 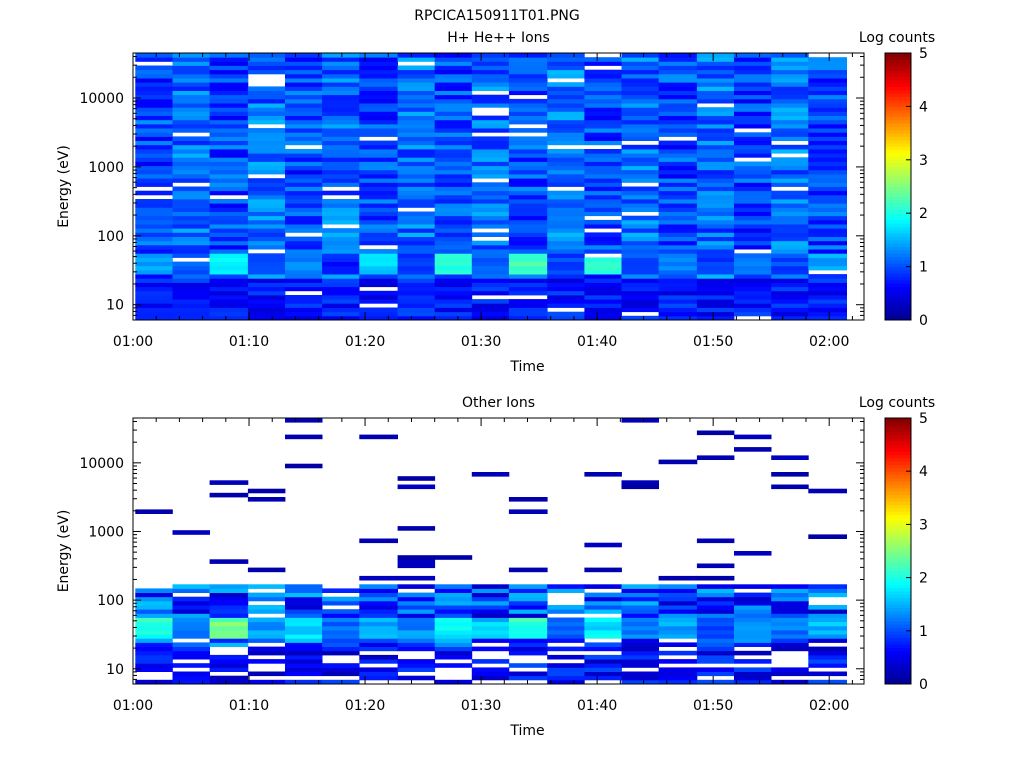 I want to click on x-tick-label: 01:20, so click(x=365, y=342).